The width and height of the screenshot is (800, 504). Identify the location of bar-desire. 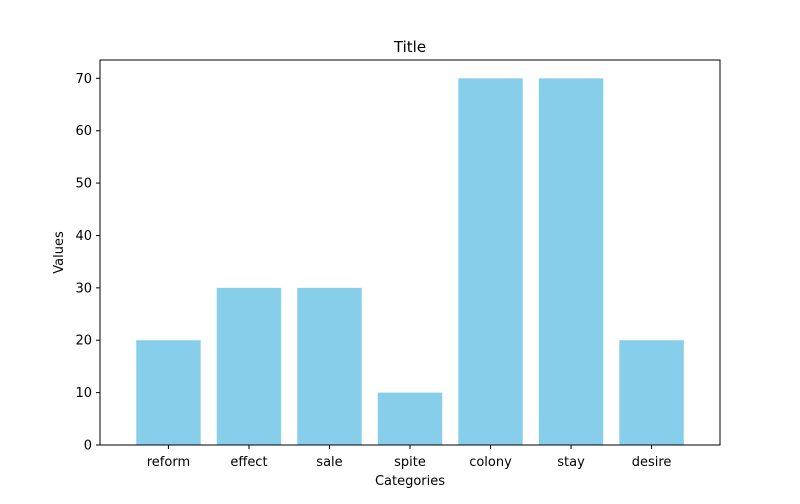
(651, 392).